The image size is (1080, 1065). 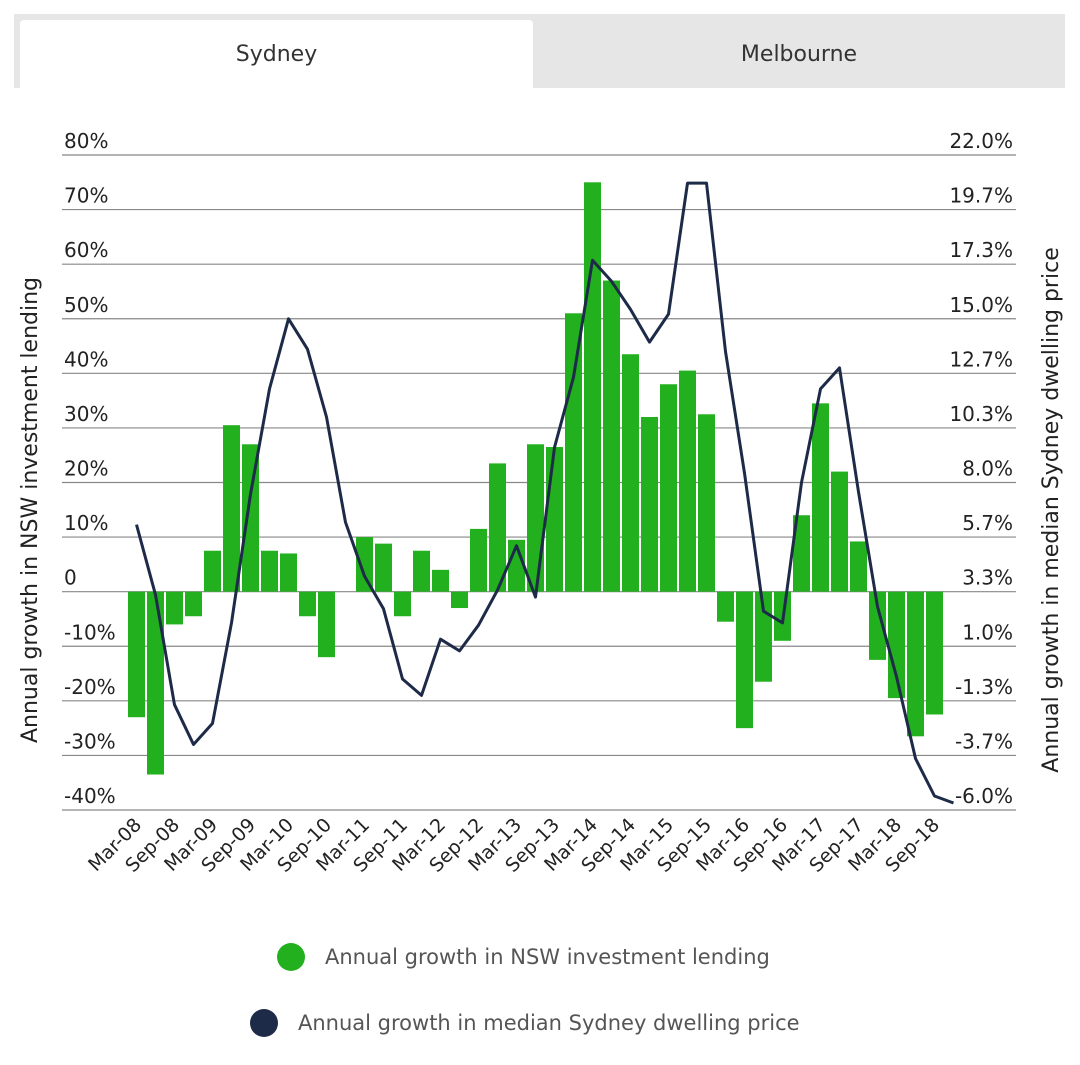 I want to click on y-left-tick-label: -40%, so click(x=90, y=796).